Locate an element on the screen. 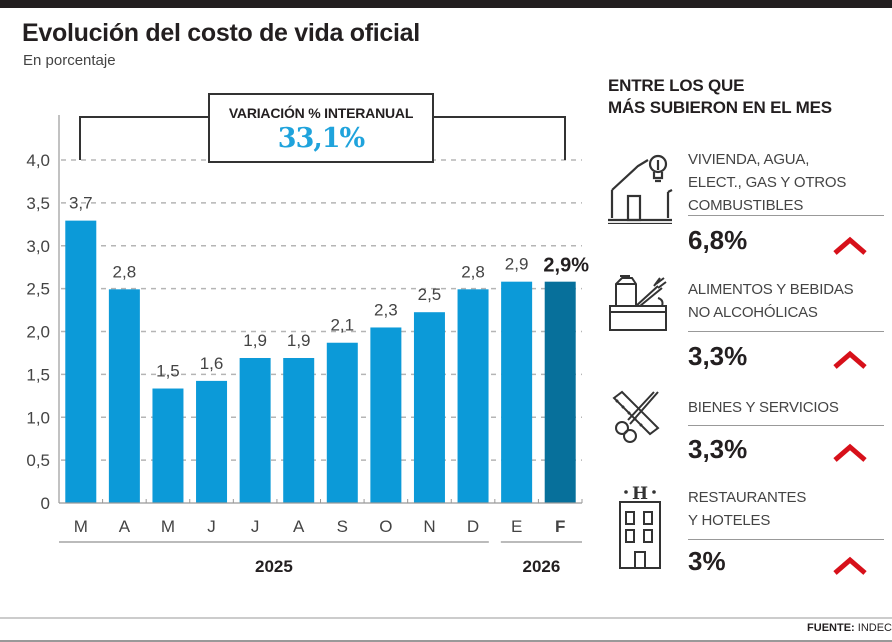 The image size is (892, 642). y-tick-label: 1,5 is located at coordinates (38, 374).